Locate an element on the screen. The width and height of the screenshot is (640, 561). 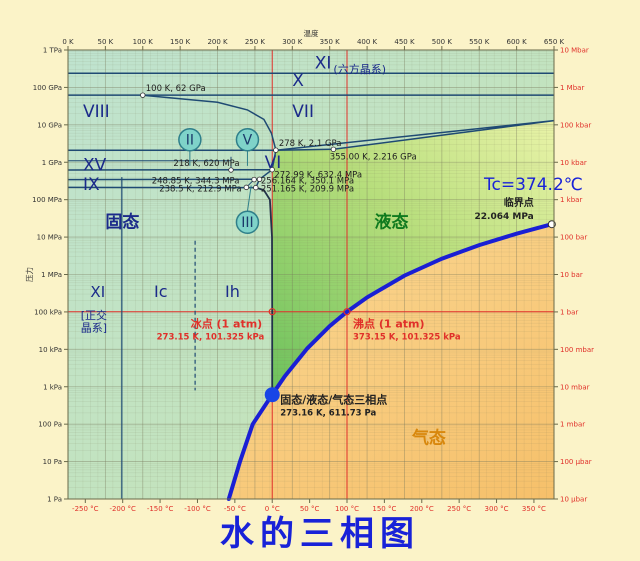
bottom-axis-tick-label: 200 °C is located at coordinates (422, 509).